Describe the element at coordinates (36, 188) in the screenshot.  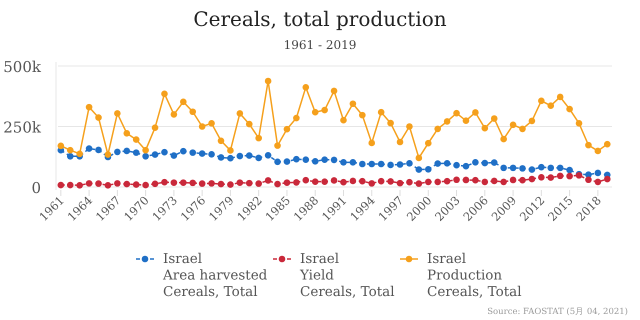
I see `y-tick-label: 0` at that location.